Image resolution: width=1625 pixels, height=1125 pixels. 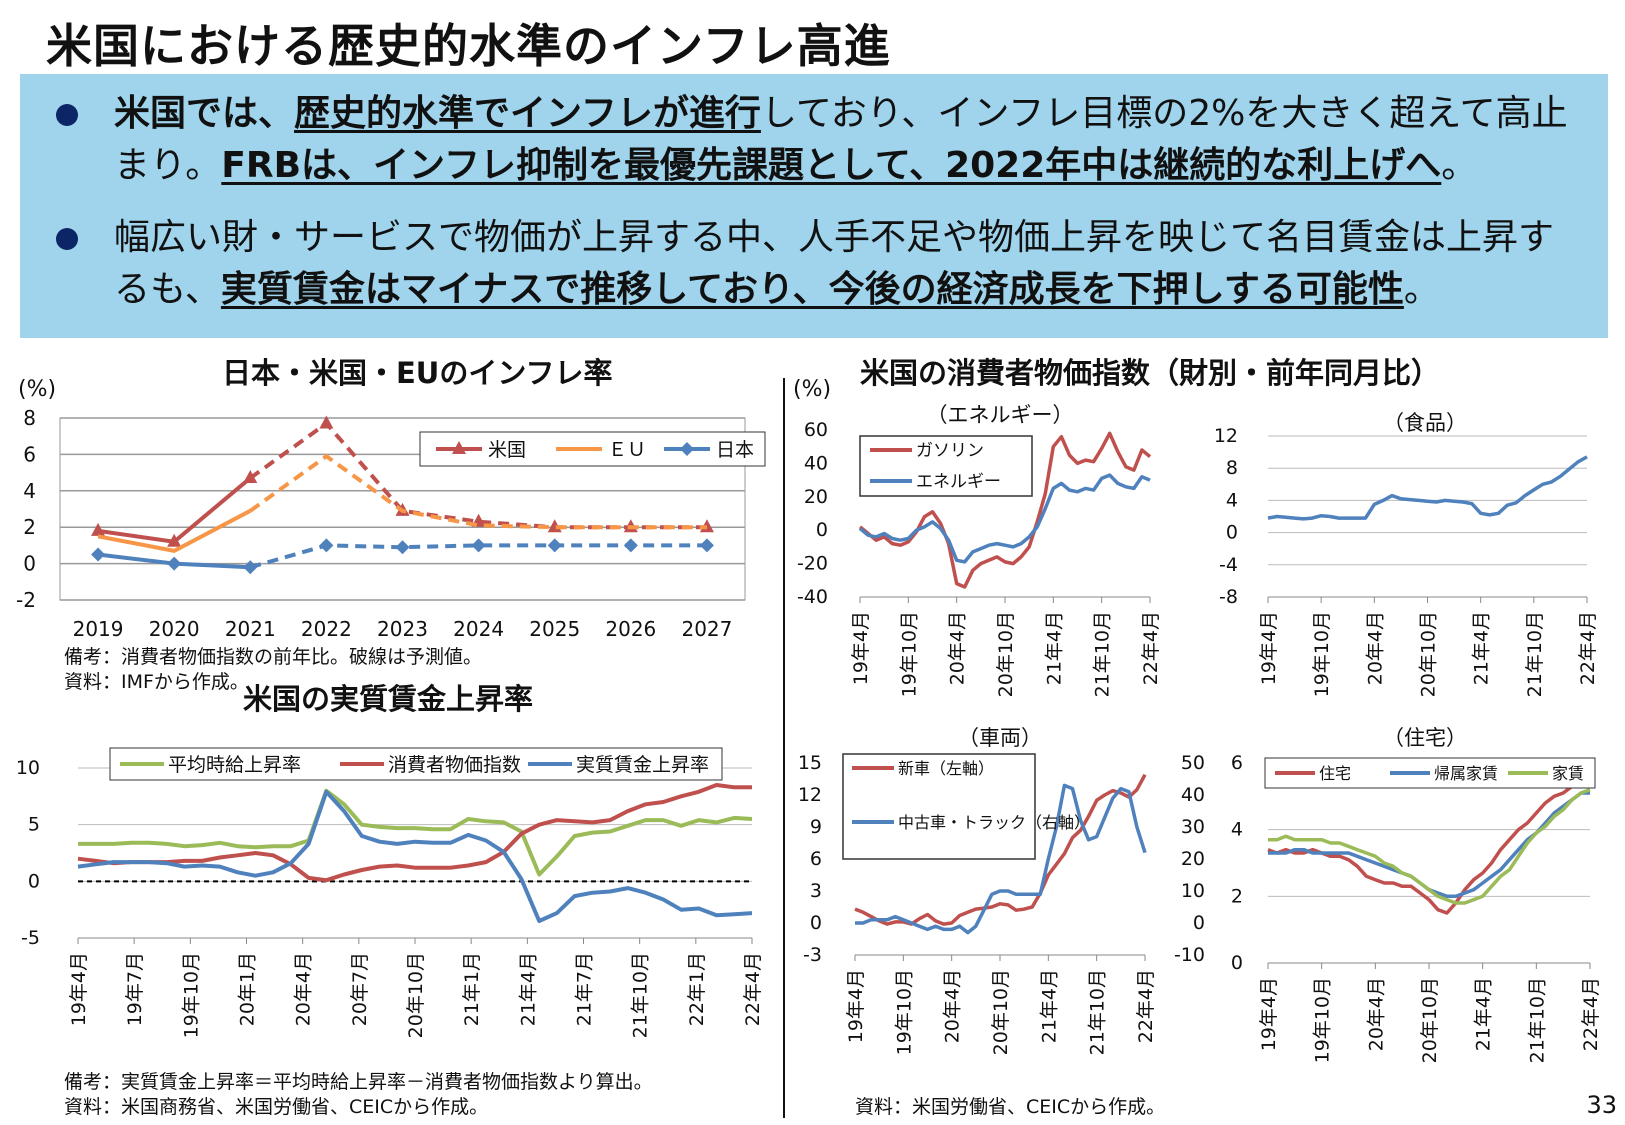 I want to click on inflation-legend-label: ＥＵ, so click(x=627, y=450).